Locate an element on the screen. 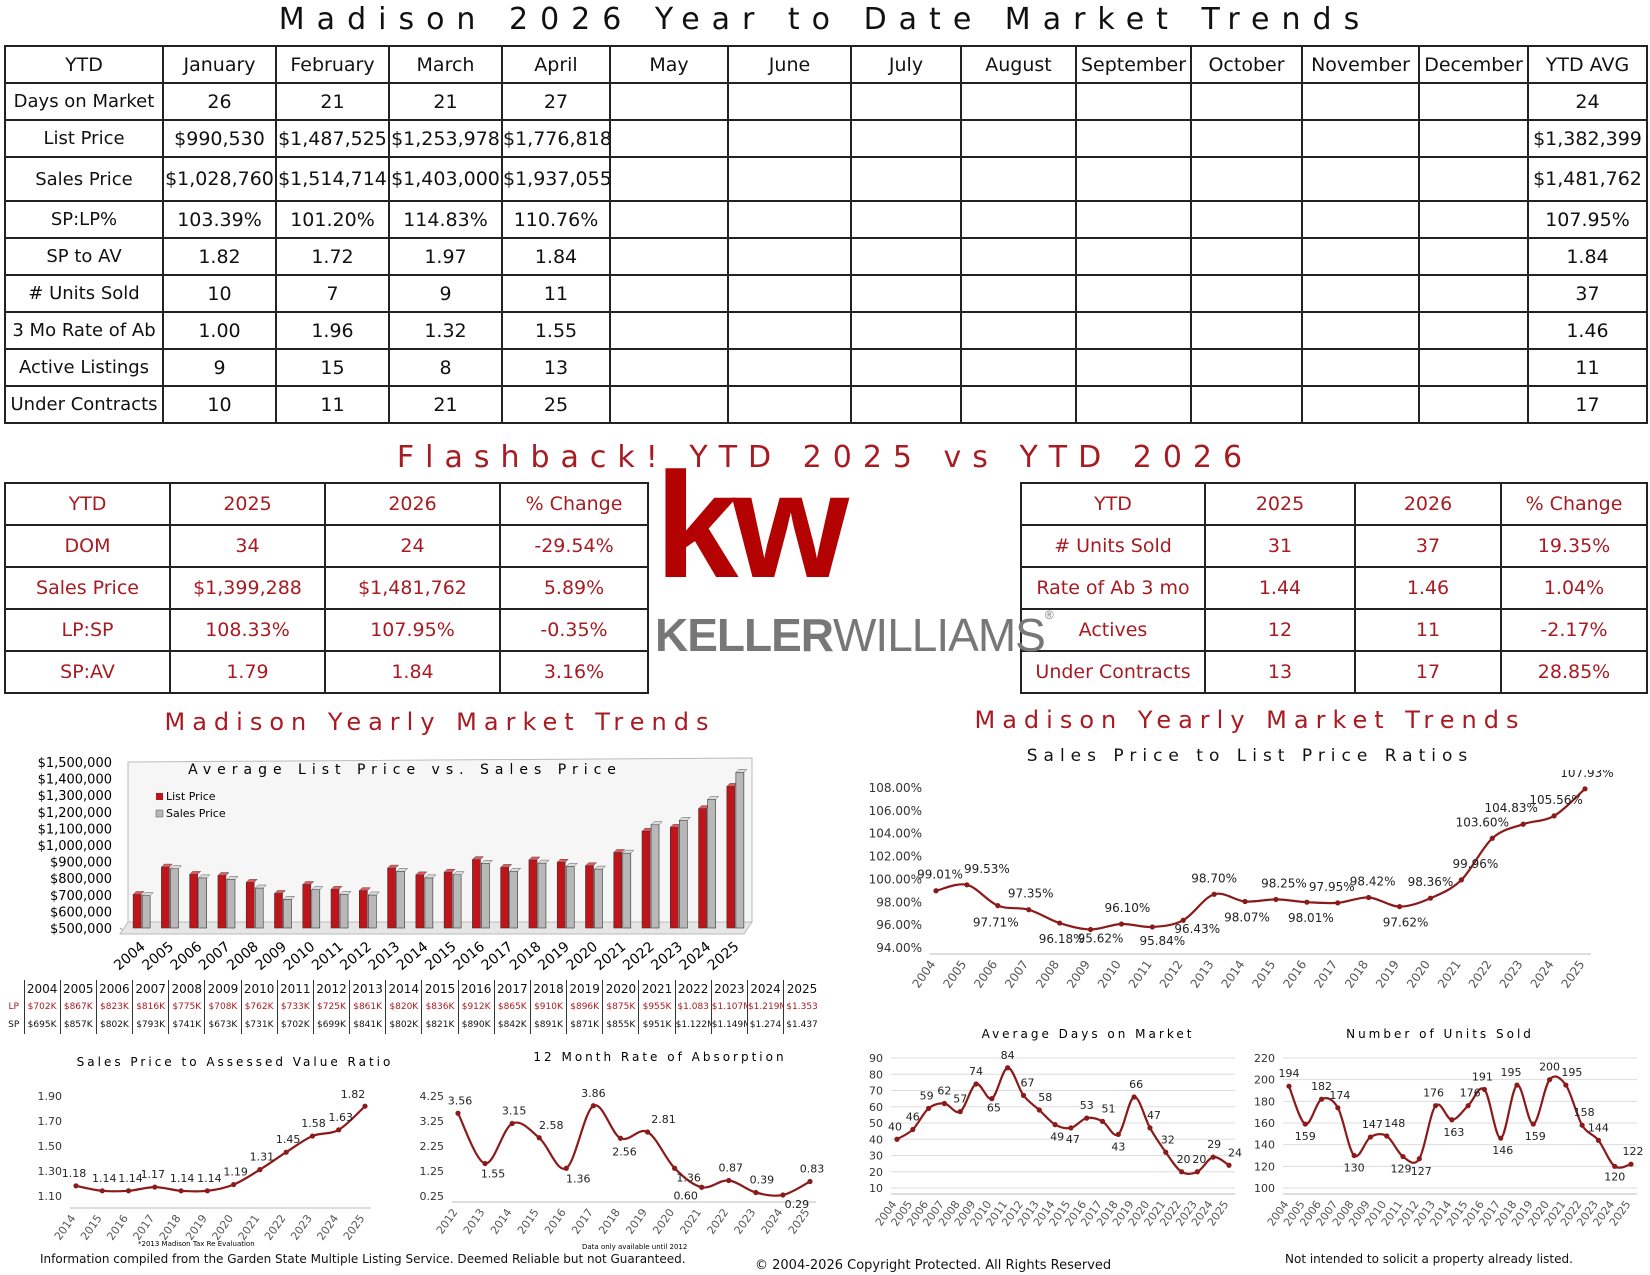 The width and height of the screenshot is (1650, 1275). ytd-row-label: List Price is located at coordinates (84, 138).